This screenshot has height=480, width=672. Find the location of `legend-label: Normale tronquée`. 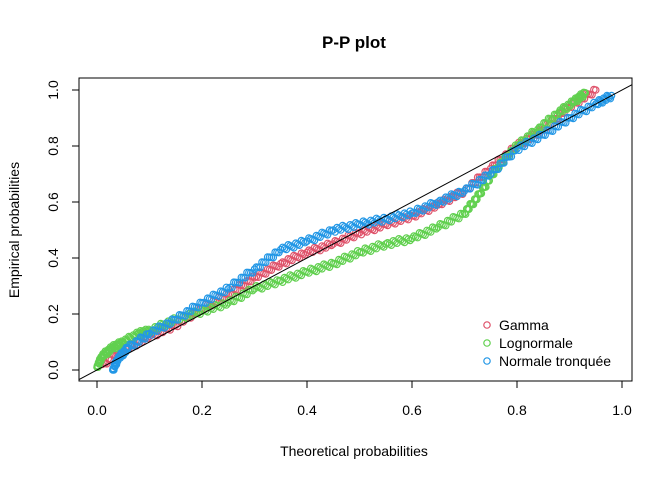

legend-label: Normale tronquée is located at coordinates (555, 361).